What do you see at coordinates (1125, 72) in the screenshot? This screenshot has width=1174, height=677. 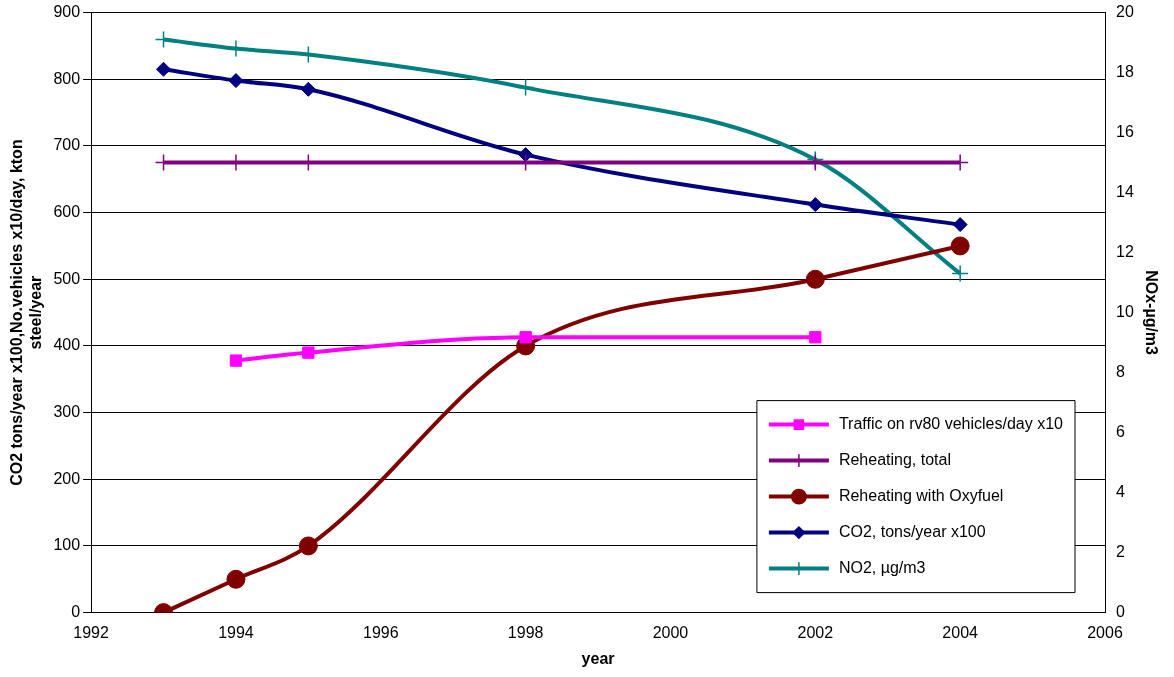 I see `y2-tick-label: 18` at bounding box center [1125, 72].